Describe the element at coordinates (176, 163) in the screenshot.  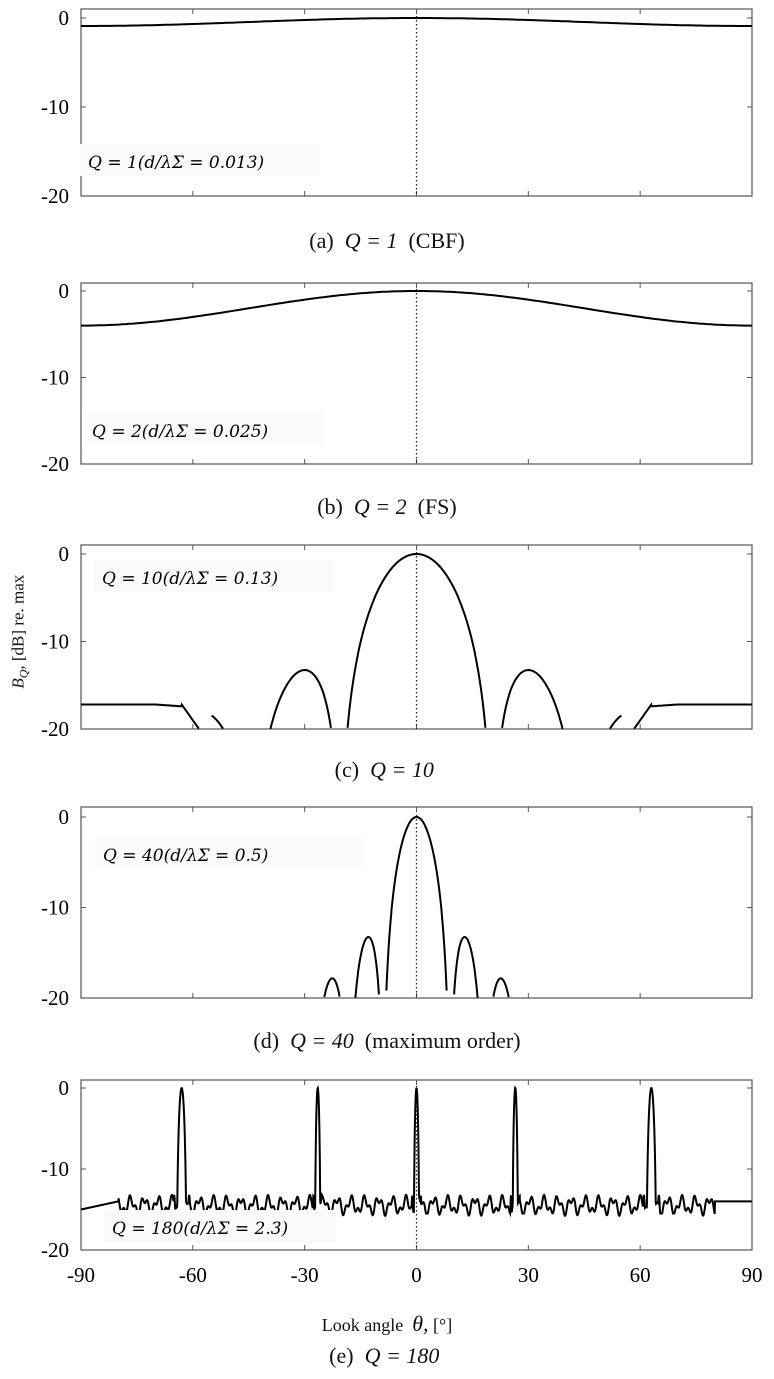
I see `parameter-annotation: Q = 1(d/λΣ = 0.013)` at that location.